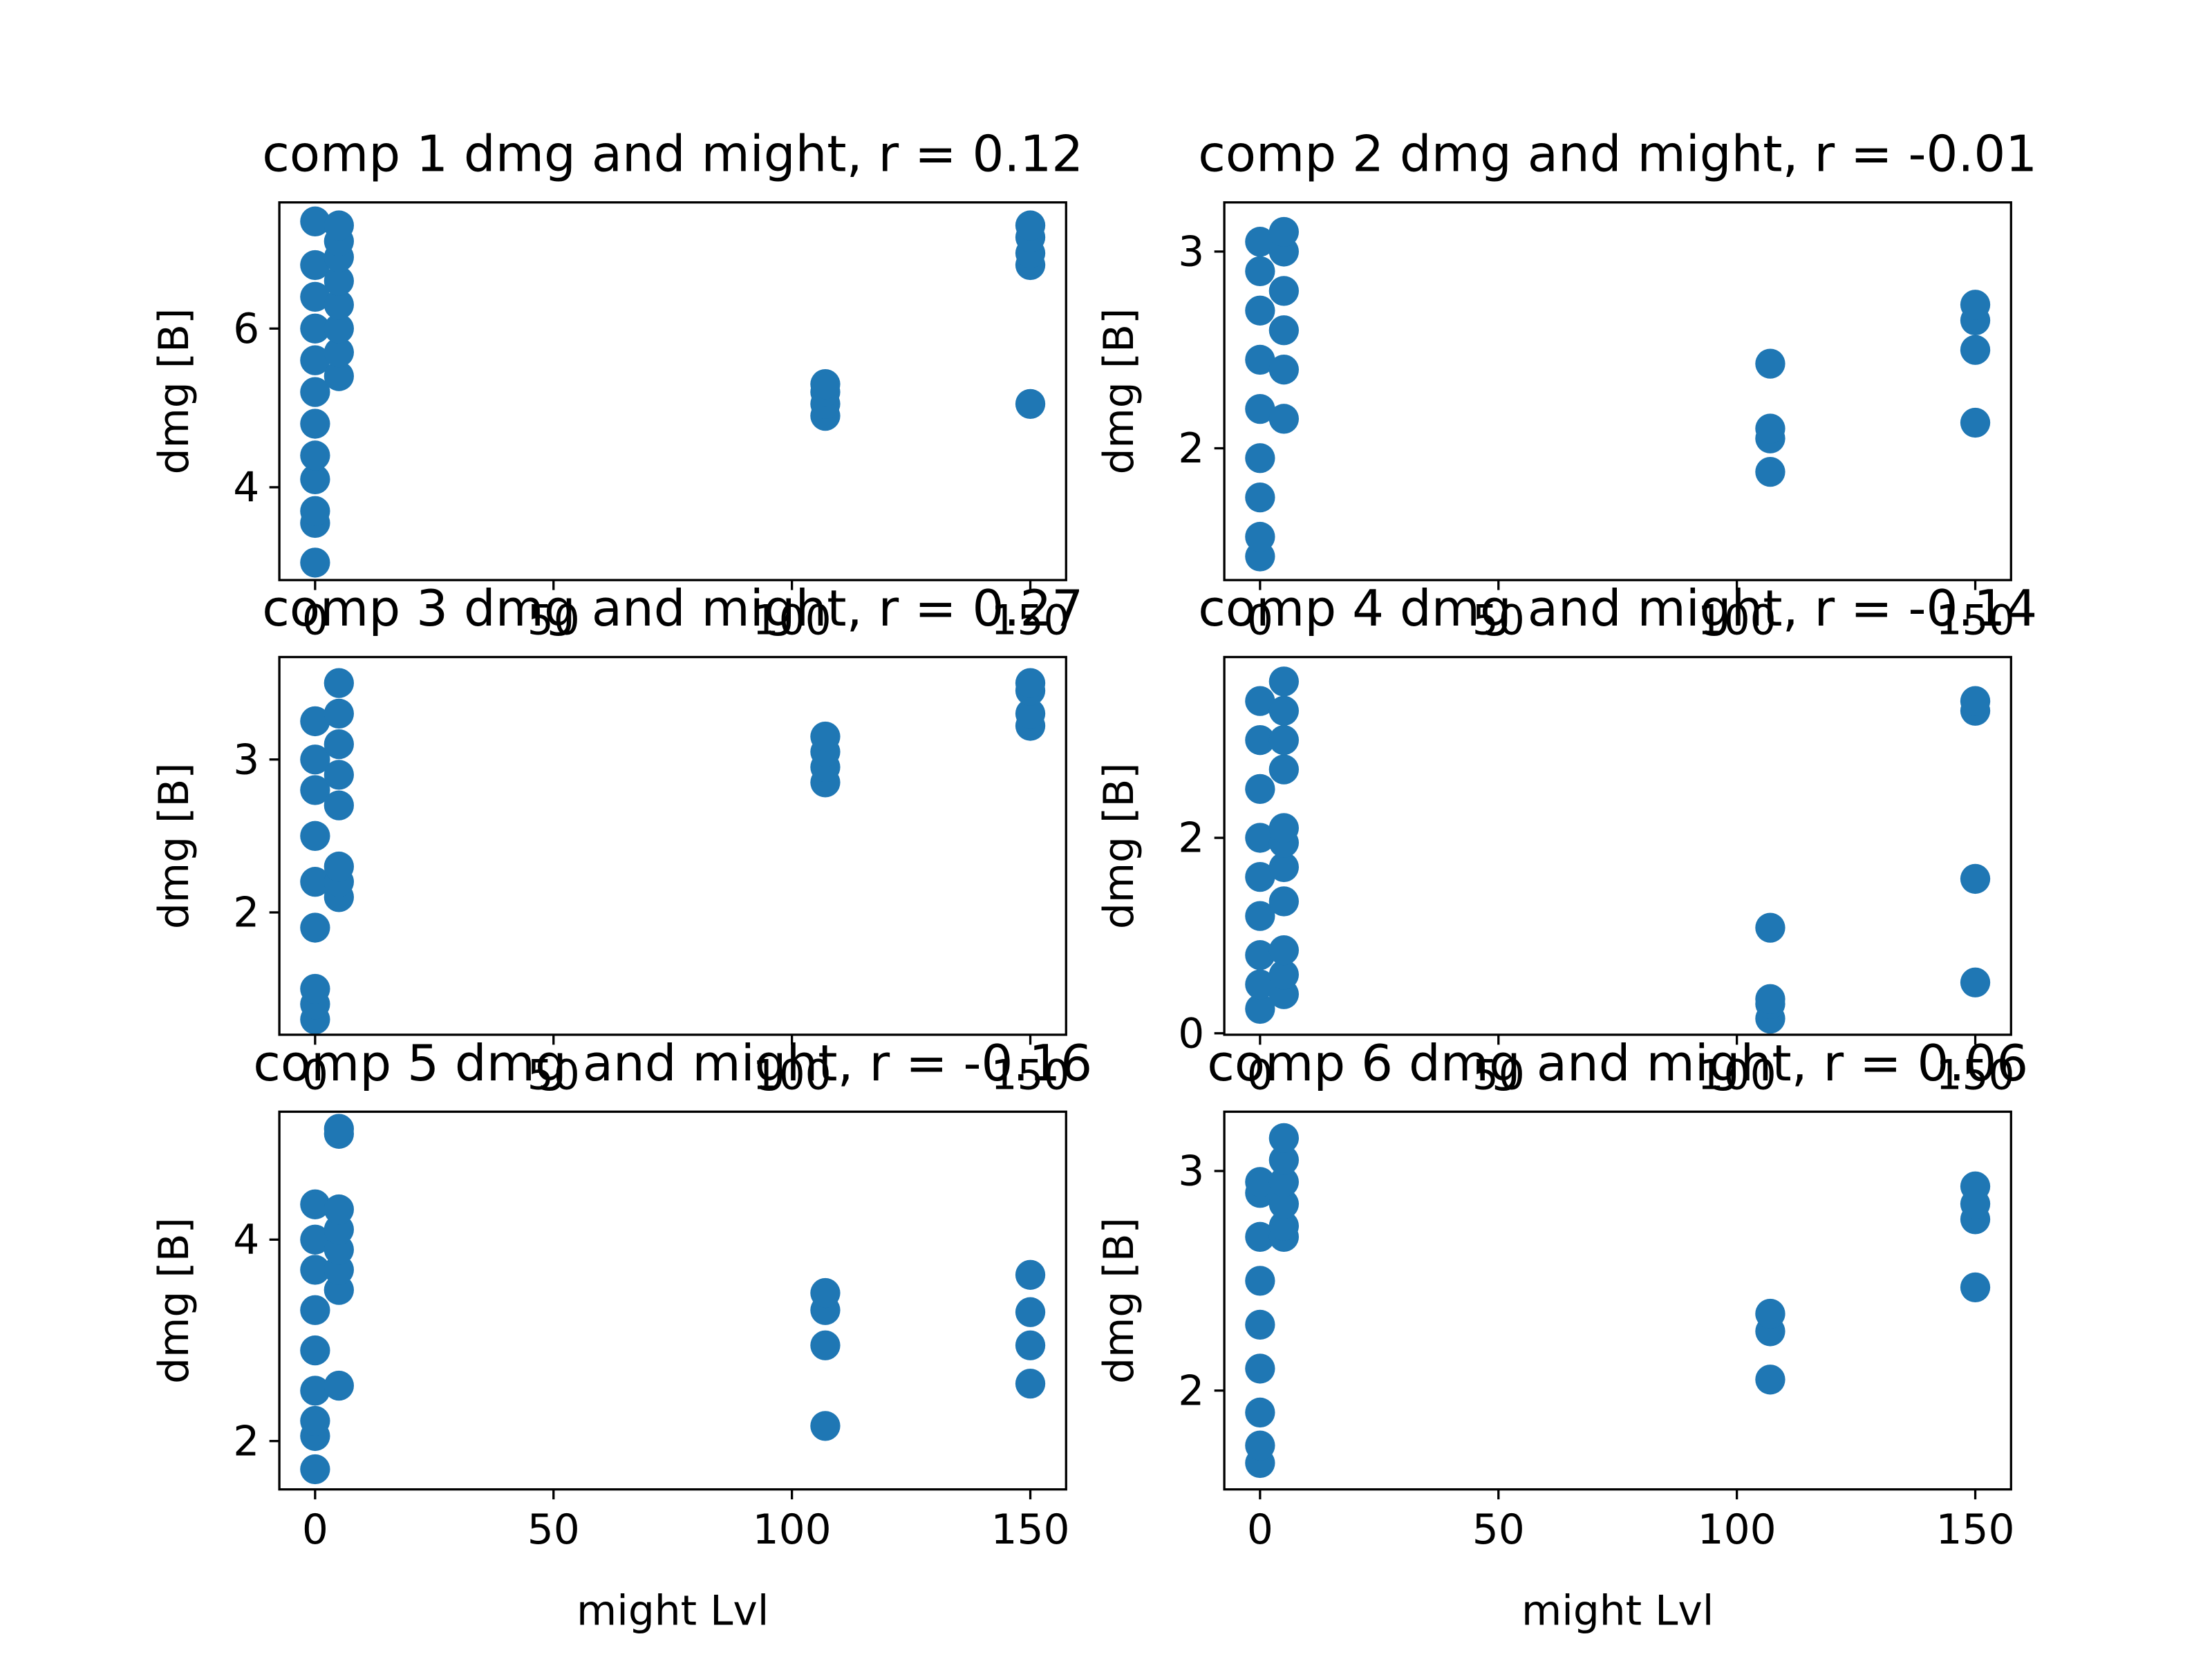  What do you see at coordinates (673, 1611) in the screenshot?
I see `x-axis-label: might Lvl` at bounding box center [673, 1611].